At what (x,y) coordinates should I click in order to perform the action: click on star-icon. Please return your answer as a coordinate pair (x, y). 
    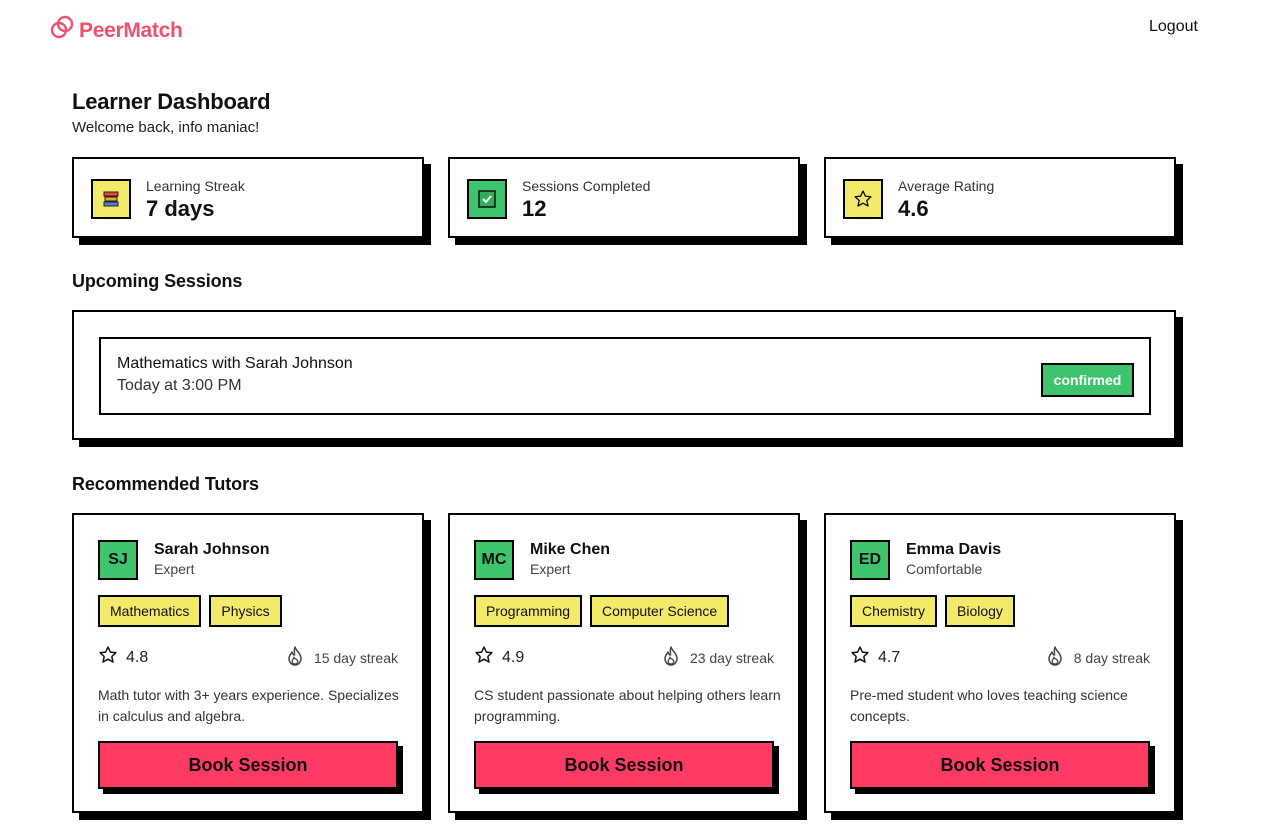
    Looking at the image, I should click on (863, 199).